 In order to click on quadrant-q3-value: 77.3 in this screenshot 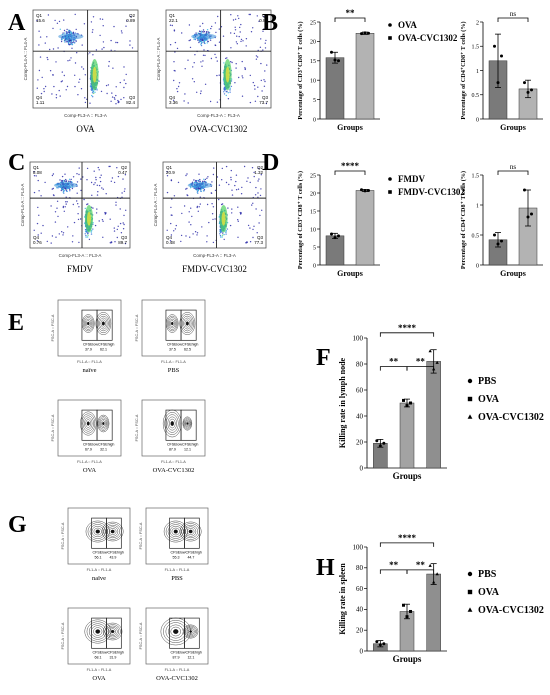, I will do `click(258, 242)`.